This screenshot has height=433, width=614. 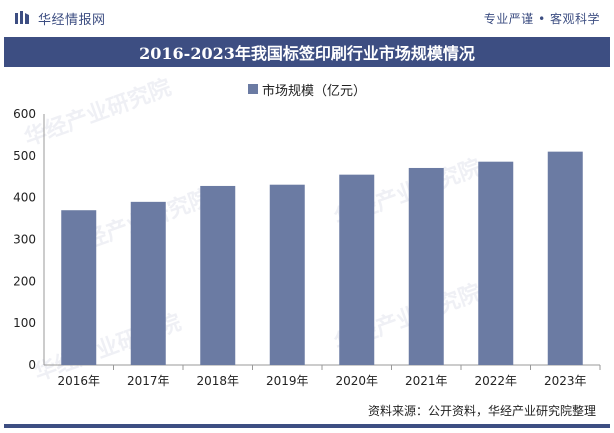 I want to click on bottom-border, so click(x=307, y=426).